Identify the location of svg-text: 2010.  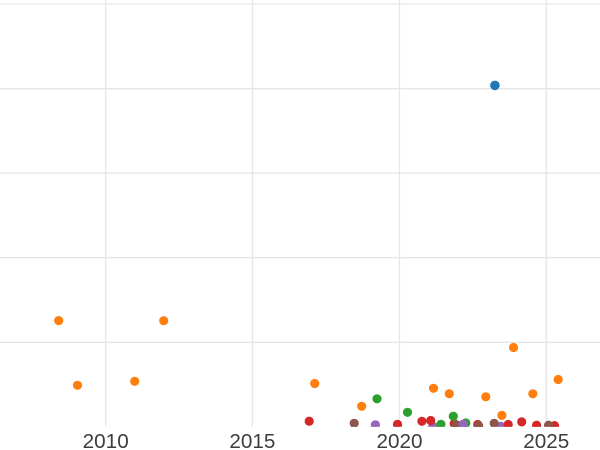
(106, 440).